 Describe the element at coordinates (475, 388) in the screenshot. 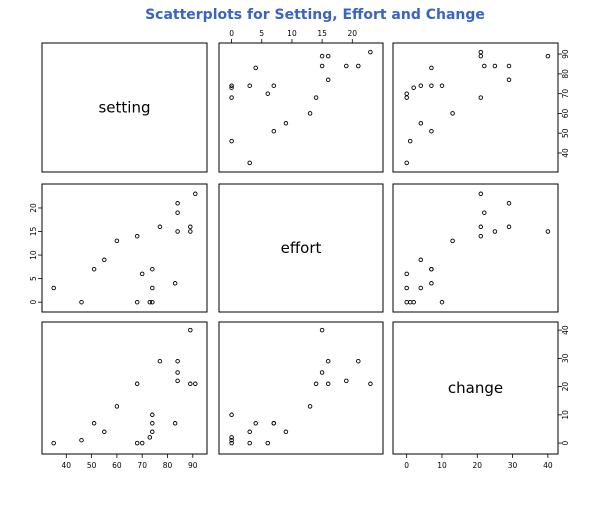

I see `panel-change-vs-change: change` at that location.